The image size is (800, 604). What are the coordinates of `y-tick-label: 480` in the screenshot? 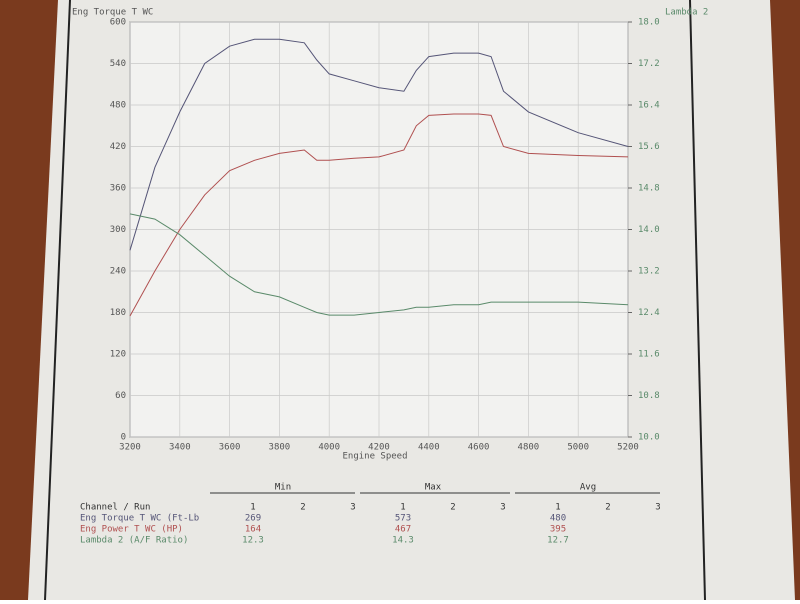 It's located at (118, 106).